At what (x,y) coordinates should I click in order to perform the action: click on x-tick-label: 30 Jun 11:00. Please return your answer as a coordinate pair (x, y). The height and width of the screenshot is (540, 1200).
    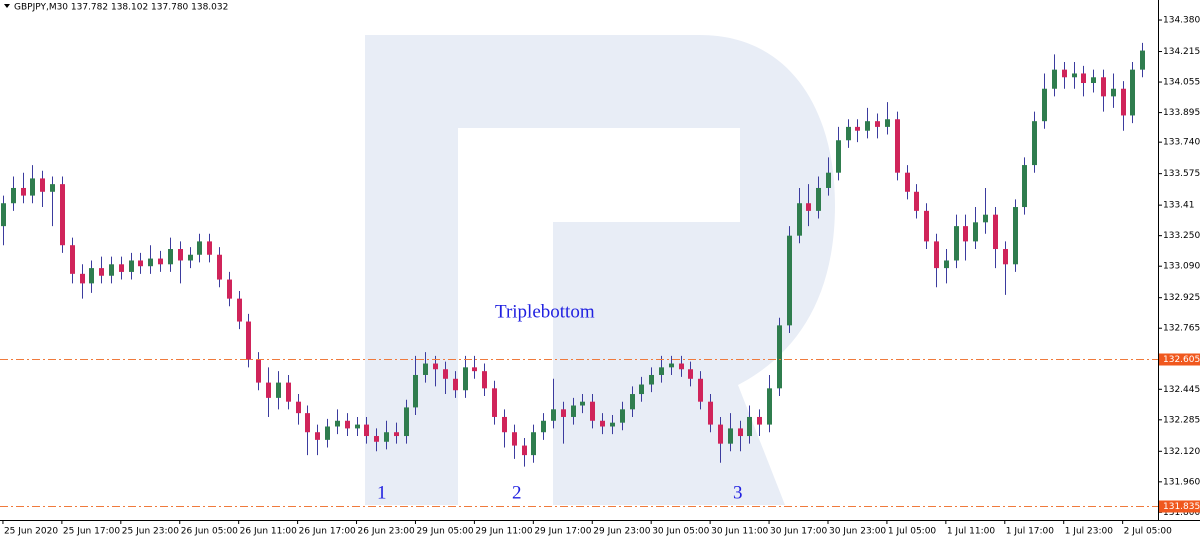
    Looking at the image, I should click on (739, 532).